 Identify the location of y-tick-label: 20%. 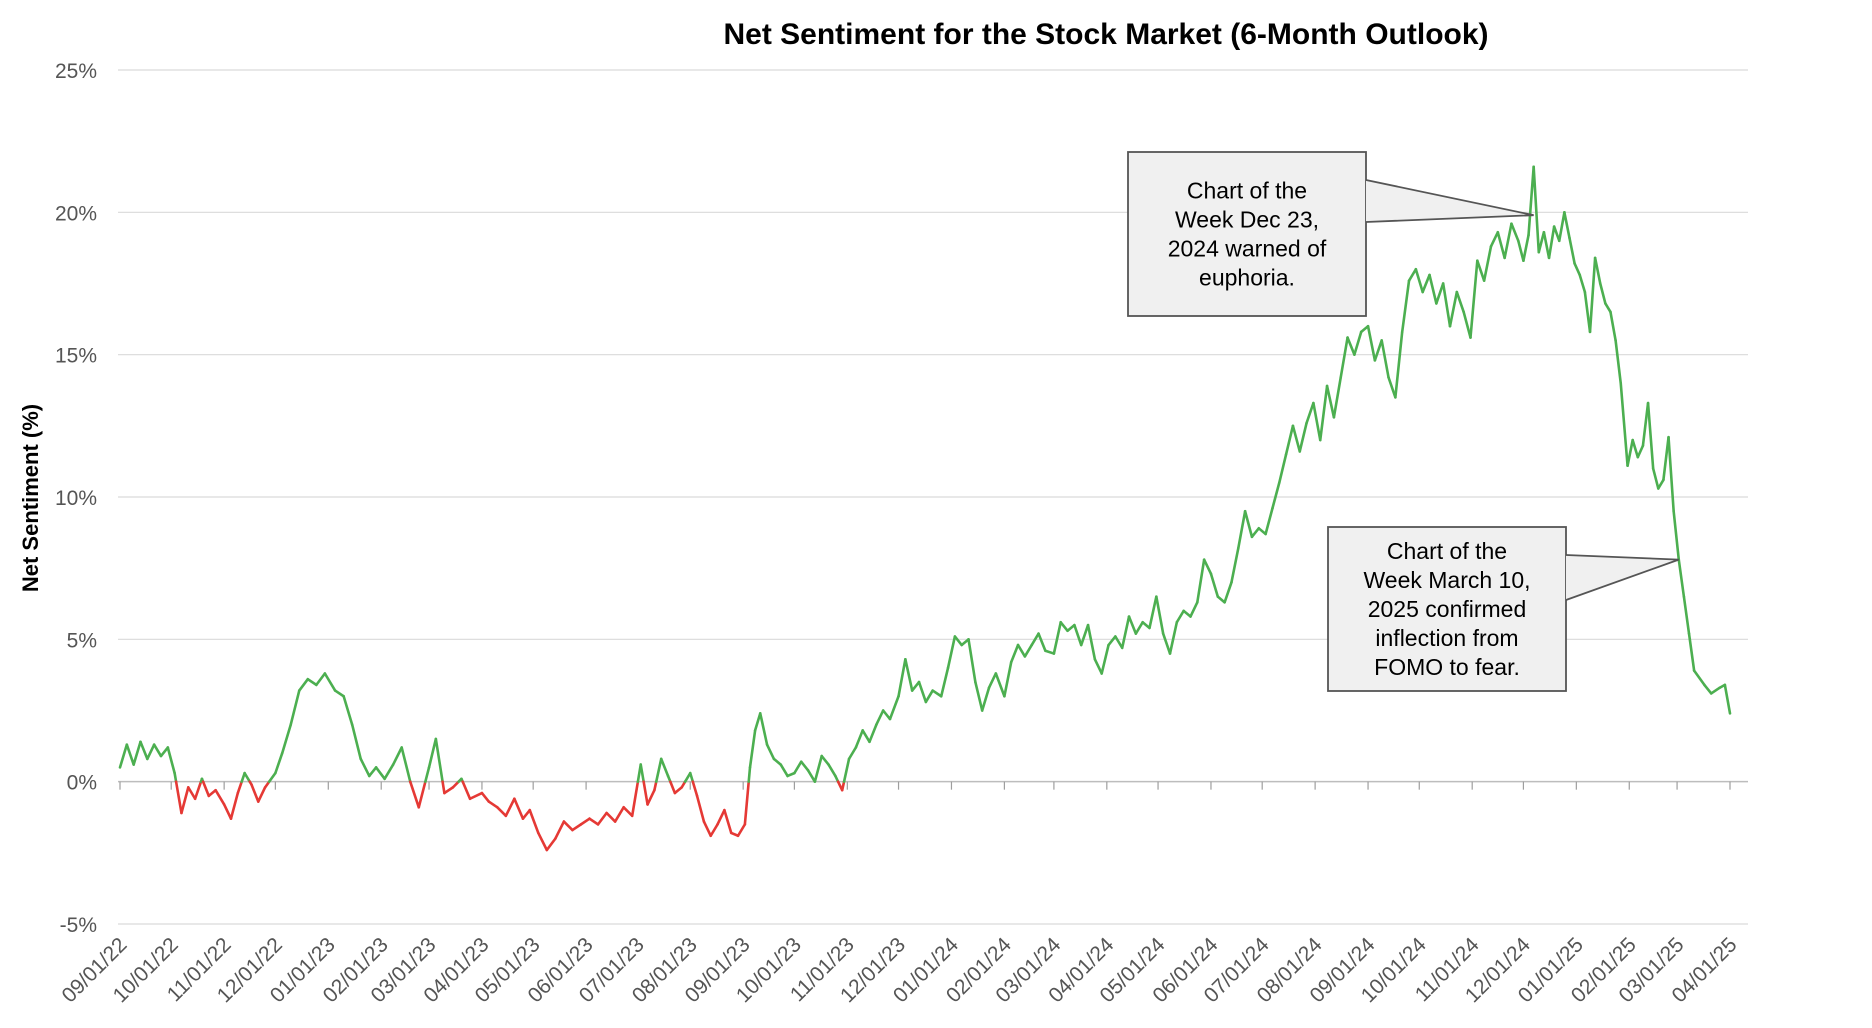
(76, 213).